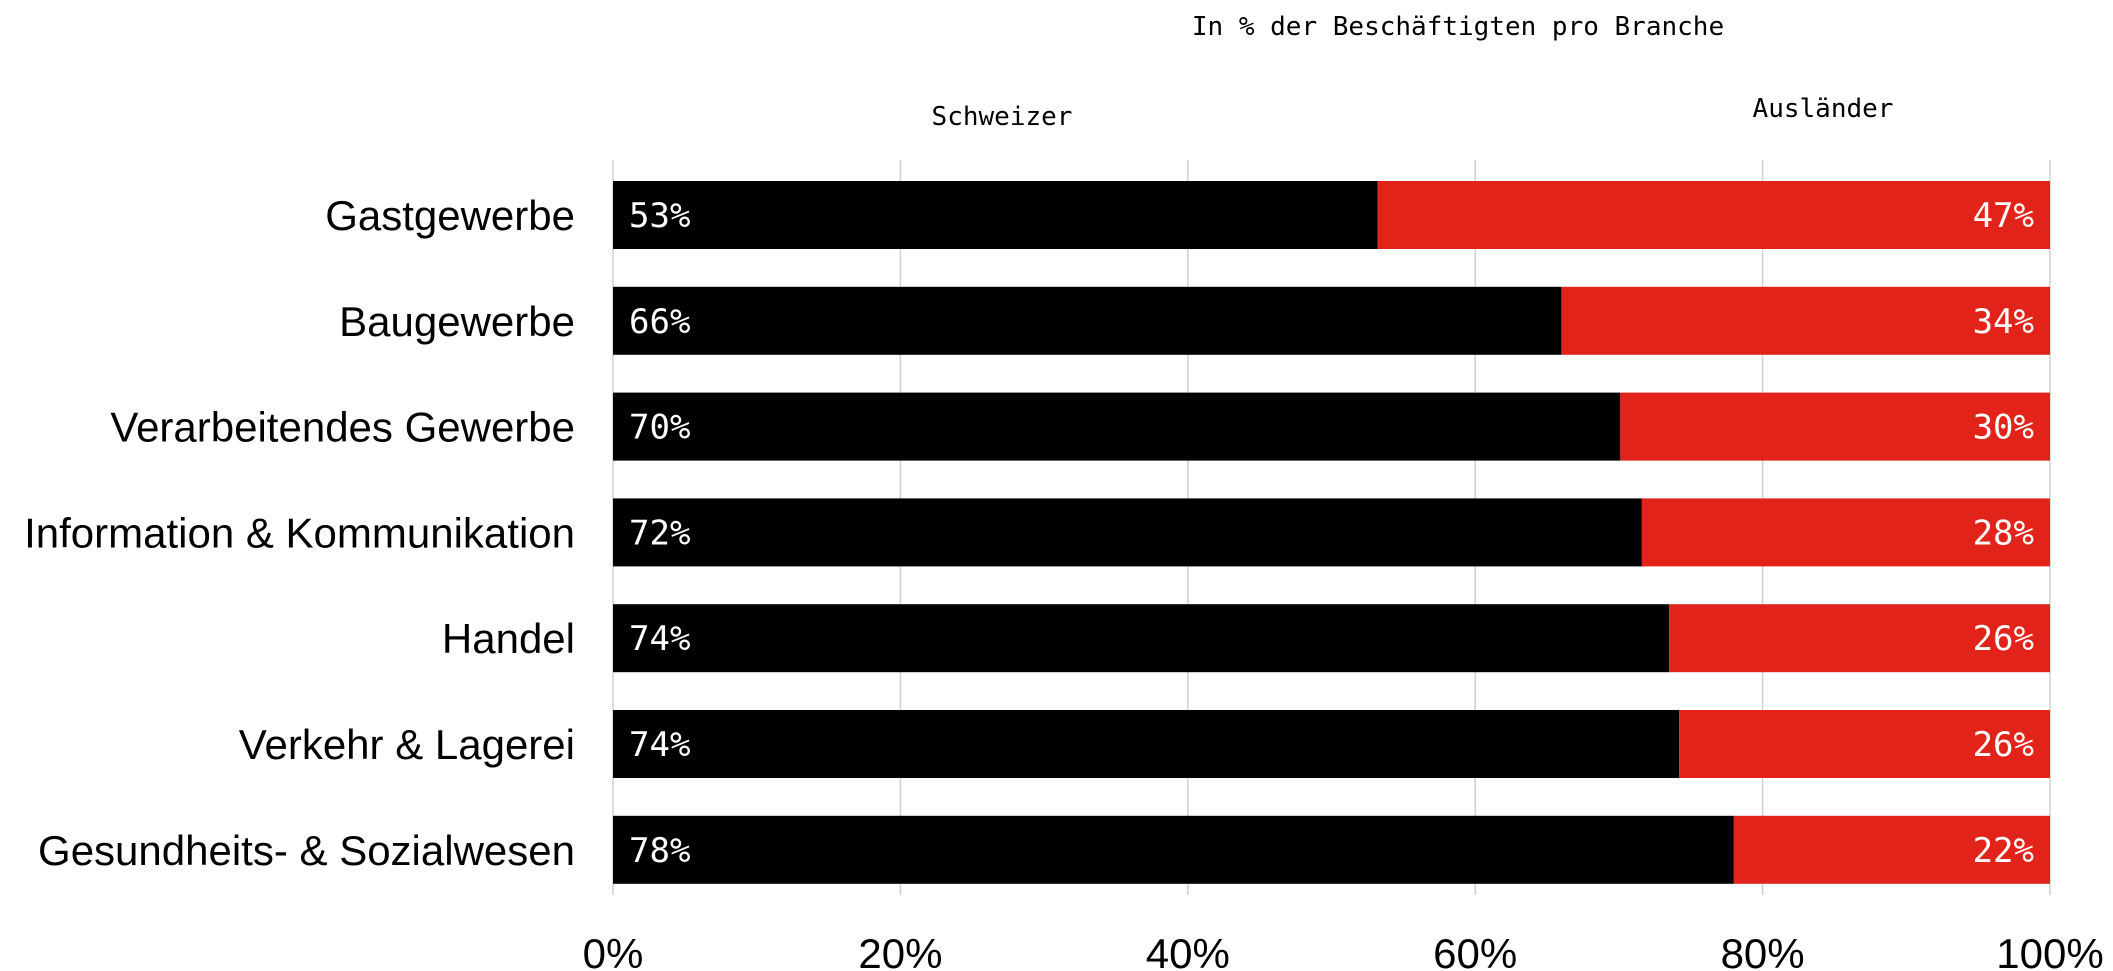 The image size is (2113, 971). What do you see at coordinates (613, 950) in the screenshot?
I see `x-tick-label: 0%` at bounding box center [613, 950].